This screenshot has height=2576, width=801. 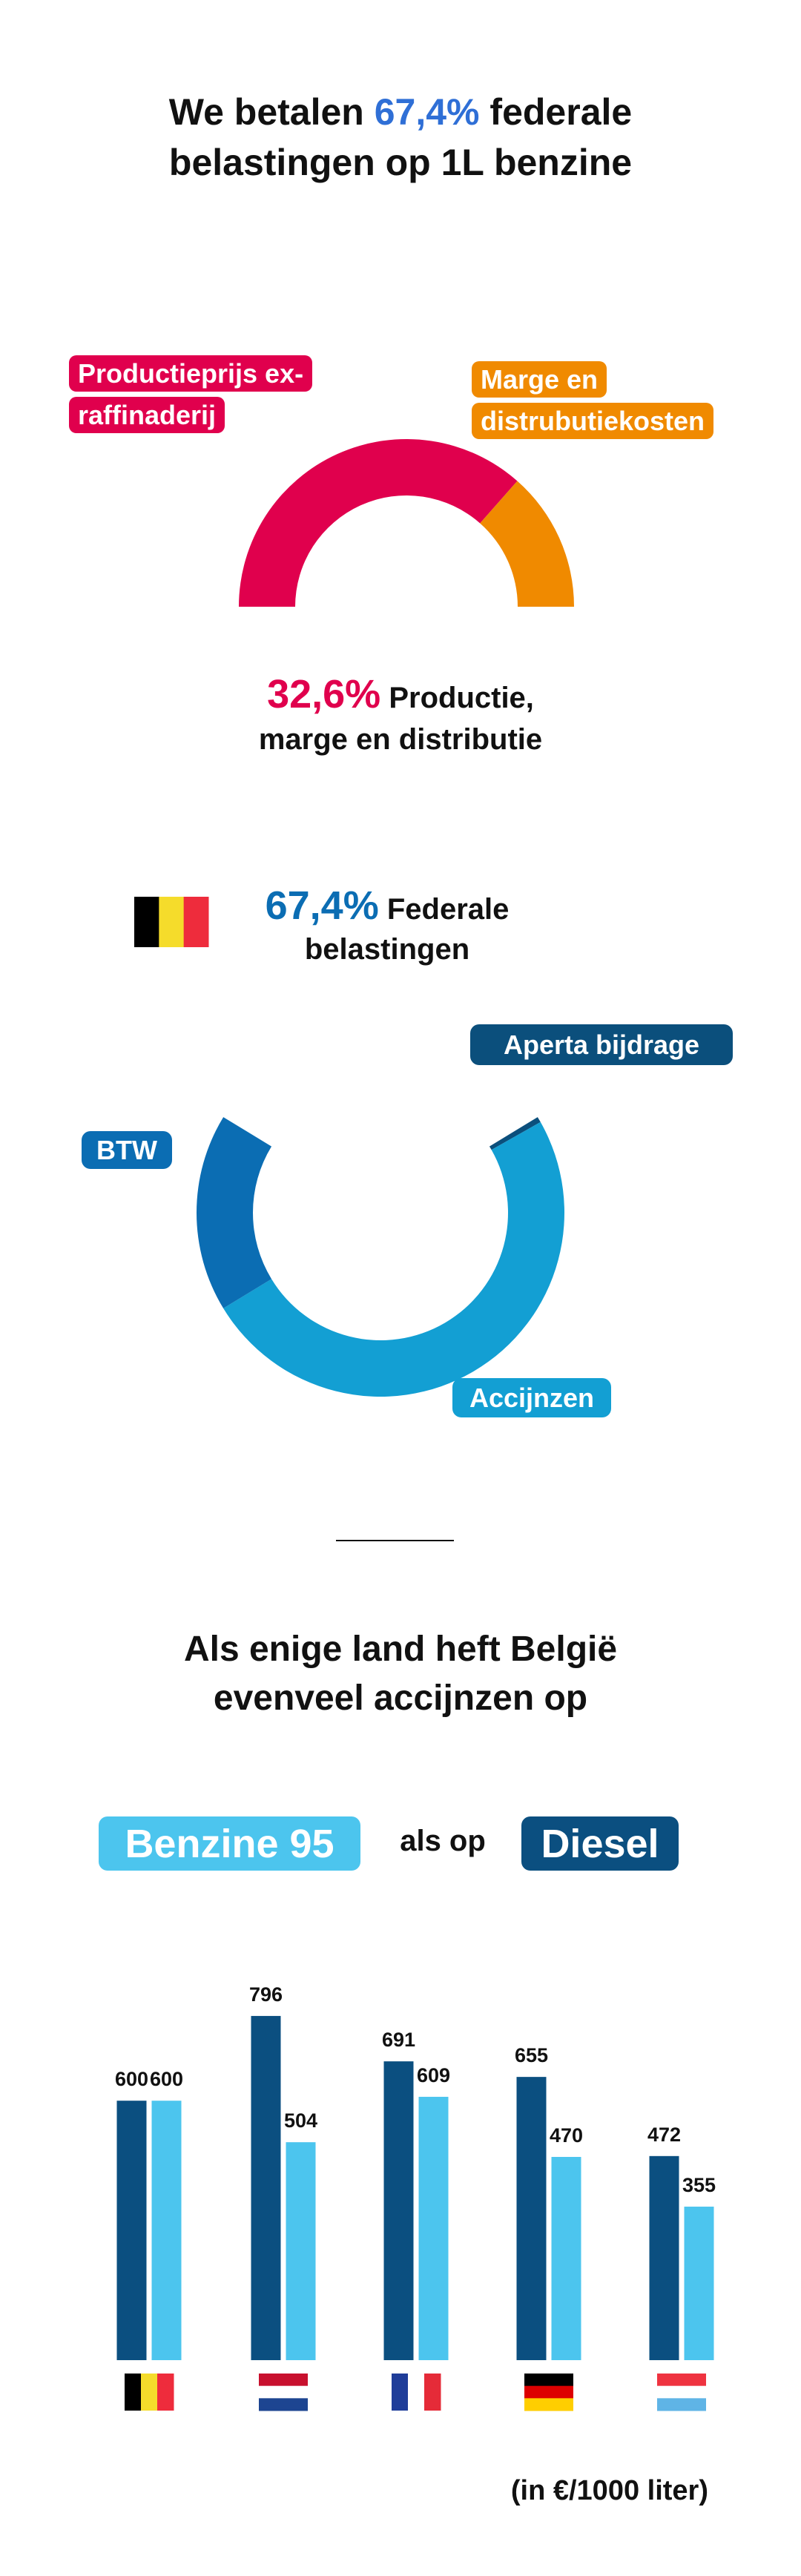 I want to click on value-label: 472, so click(x=664, y=2135).